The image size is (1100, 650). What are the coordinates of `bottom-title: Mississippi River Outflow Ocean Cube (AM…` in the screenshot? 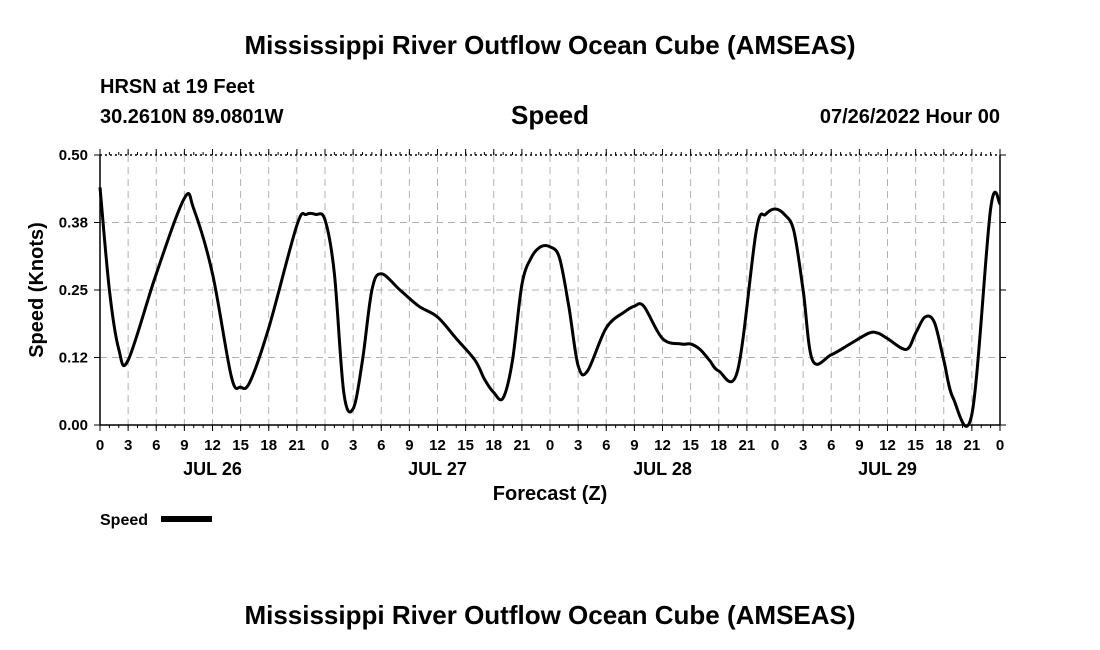 It's located at (550, 615).